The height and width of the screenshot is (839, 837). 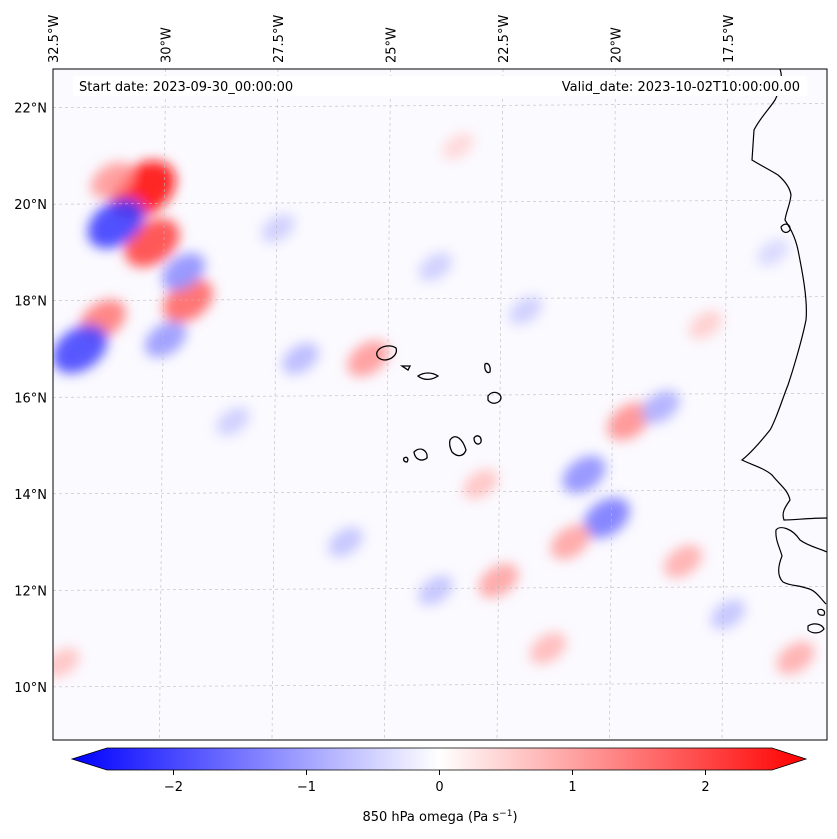 I want to click on cape-verde-islands, so click(x=439, y=404).